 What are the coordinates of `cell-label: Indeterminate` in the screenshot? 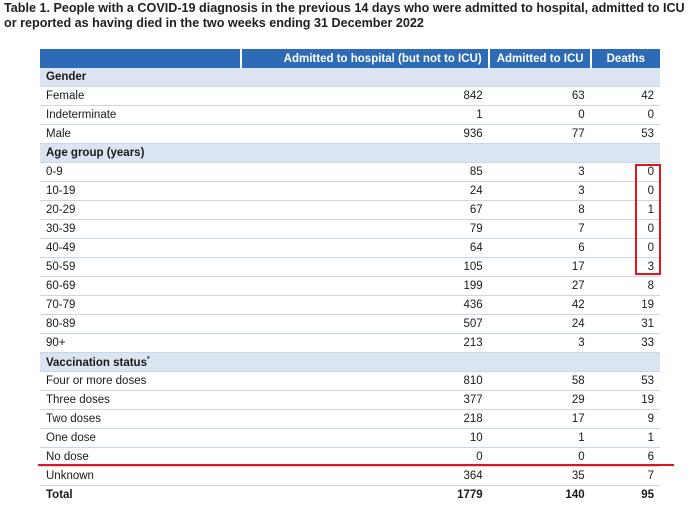 It's located at (140, 115).